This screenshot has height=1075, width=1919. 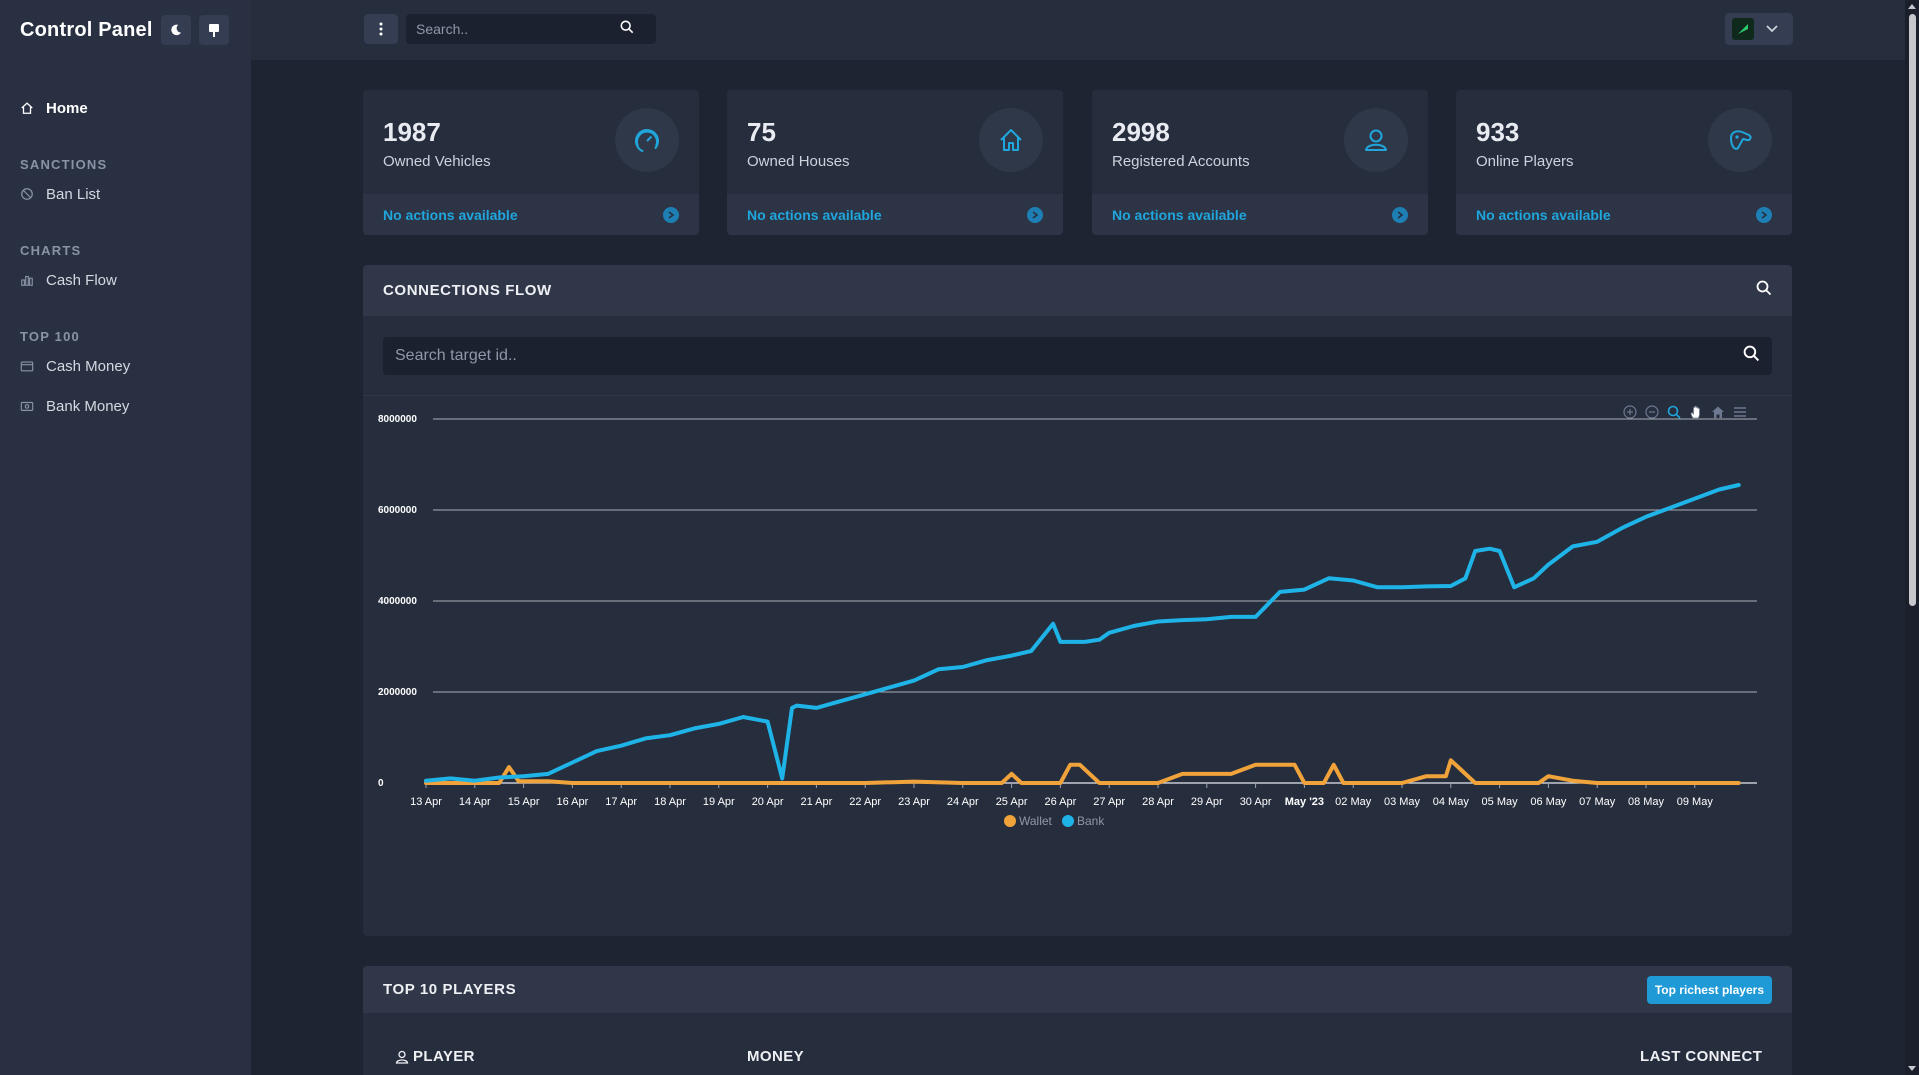 I want to click on sidebar-section-charts: CHARTS, so click(x=51, y=250).